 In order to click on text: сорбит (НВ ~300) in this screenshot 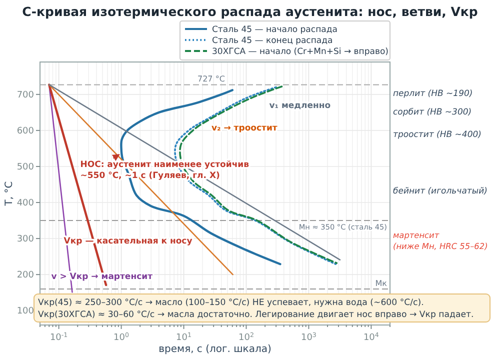, I will do `click(432, 113)`.